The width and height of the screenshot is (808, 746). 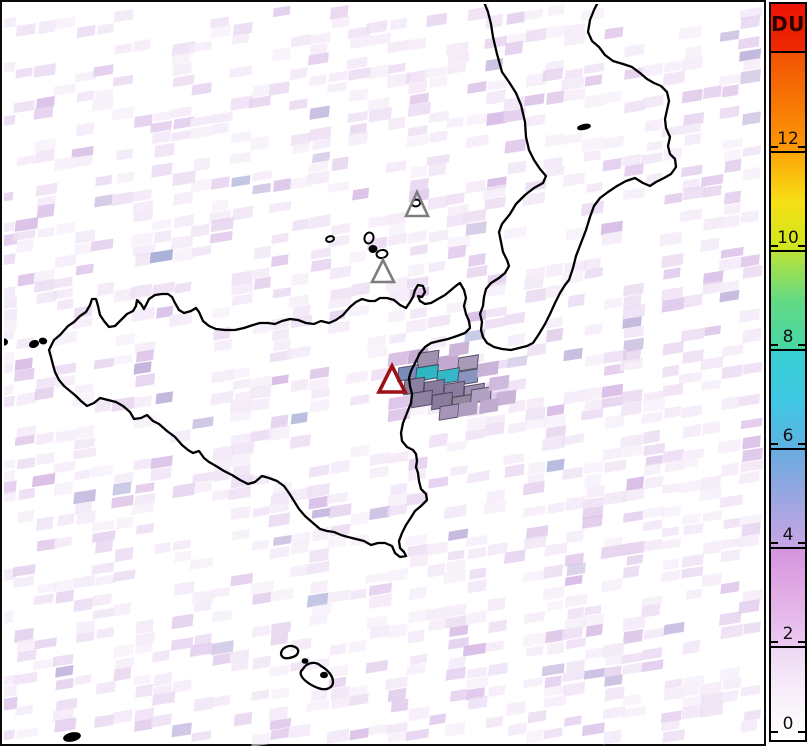 What do you see at coordinates (774, 642) in the screenshot?
I see `colorbar-tick-mark` at bounding box center [774, 642].